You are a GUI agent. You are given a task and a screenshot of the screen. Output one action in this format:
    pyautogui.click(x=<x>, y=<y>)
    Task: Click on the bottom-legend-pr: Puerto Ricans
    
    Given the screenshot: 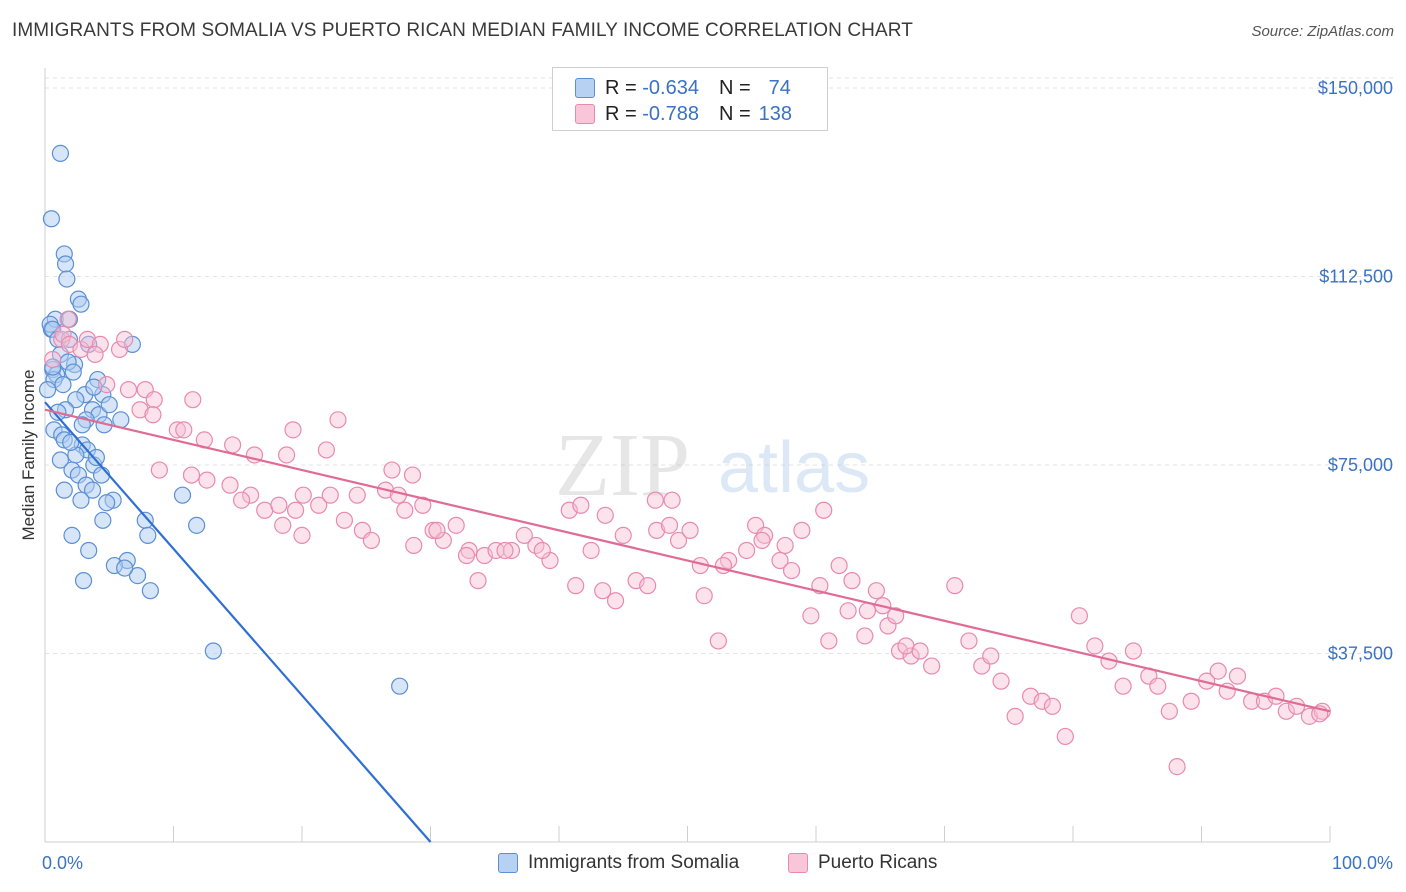 What is the action you would take?
    pyautogui.click(x=862, y=863)
    